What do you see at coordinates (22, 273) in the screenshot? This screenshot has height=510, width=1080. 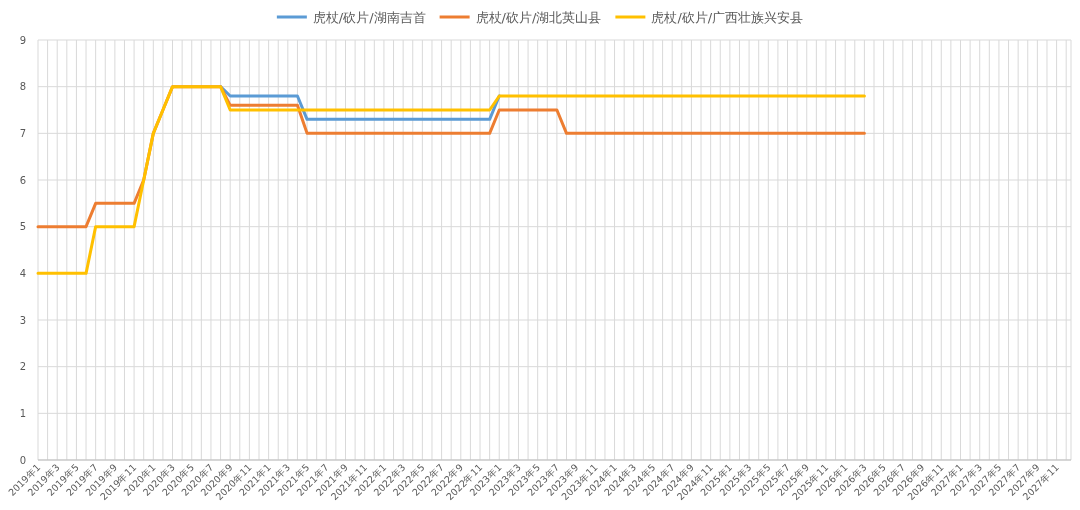 I see `y-tick-label: 4` at bounding box center [22, 273].